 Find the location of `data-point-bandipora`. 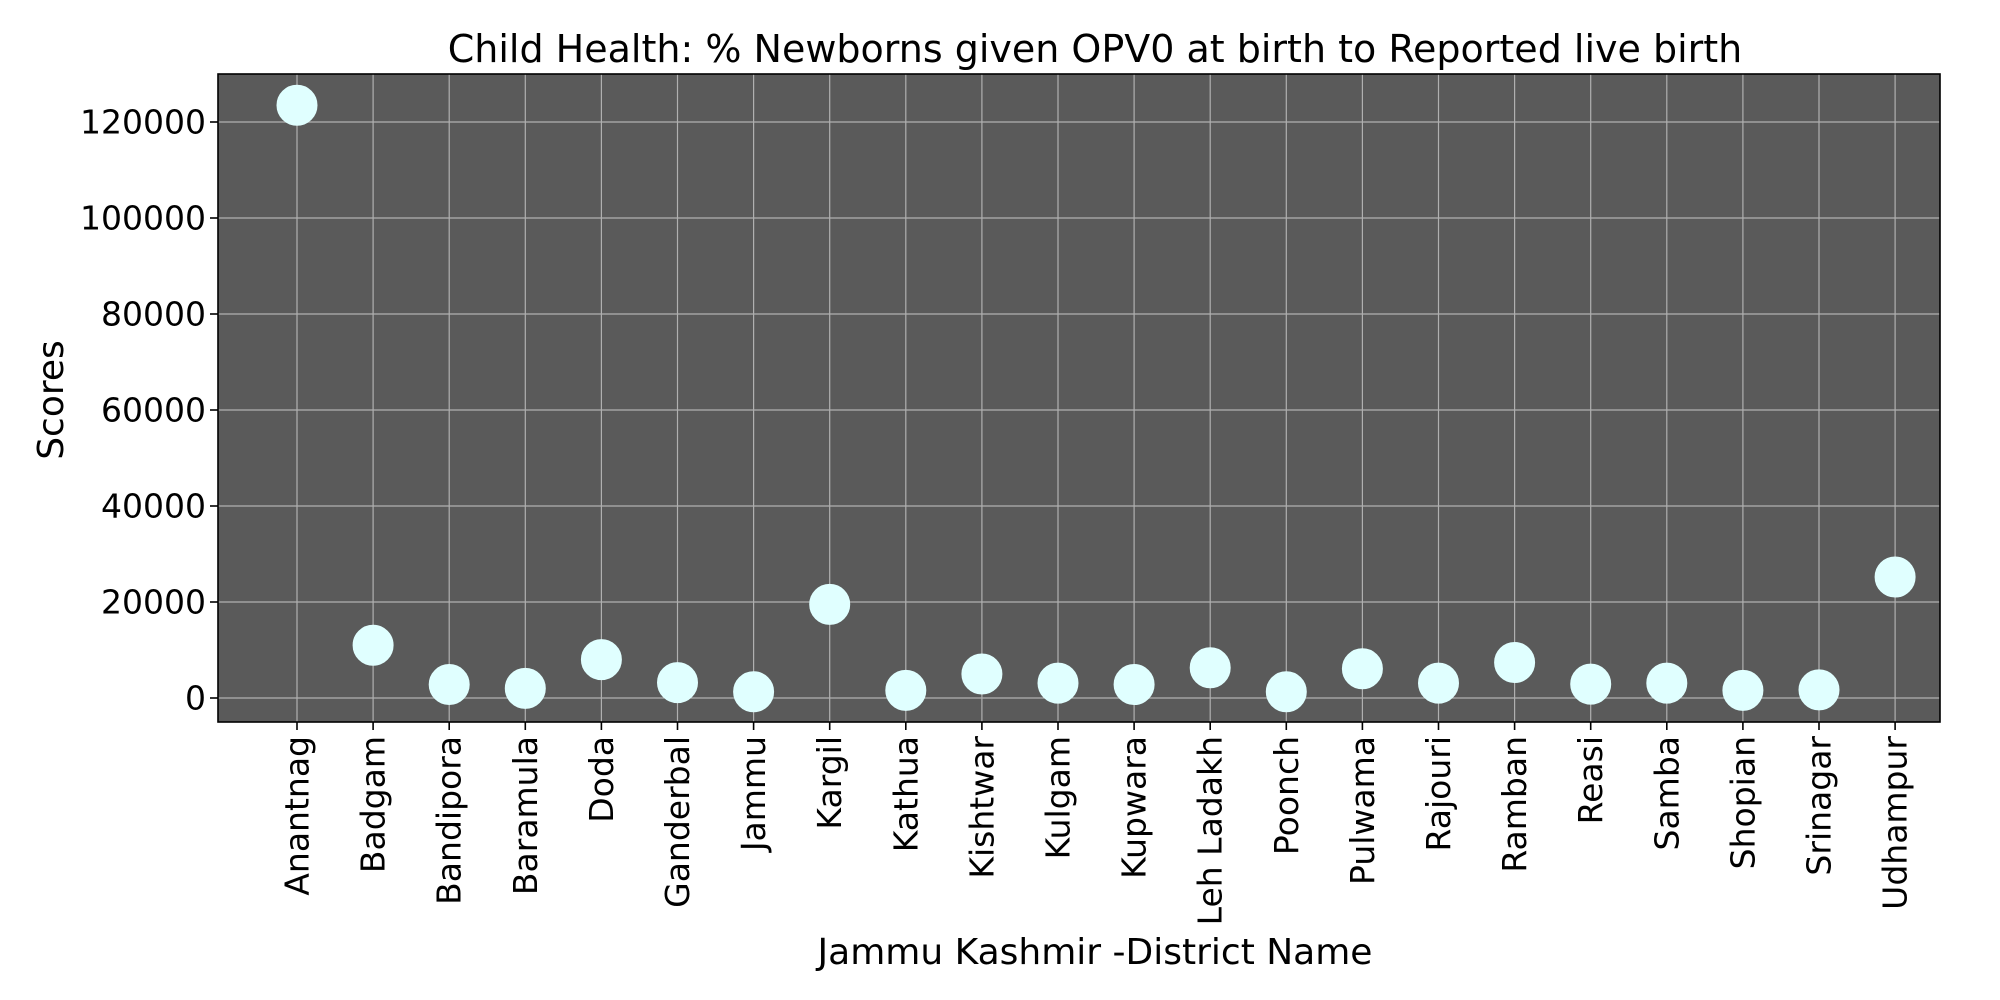

data-point-bandipora is located at coordinates (449, 685).